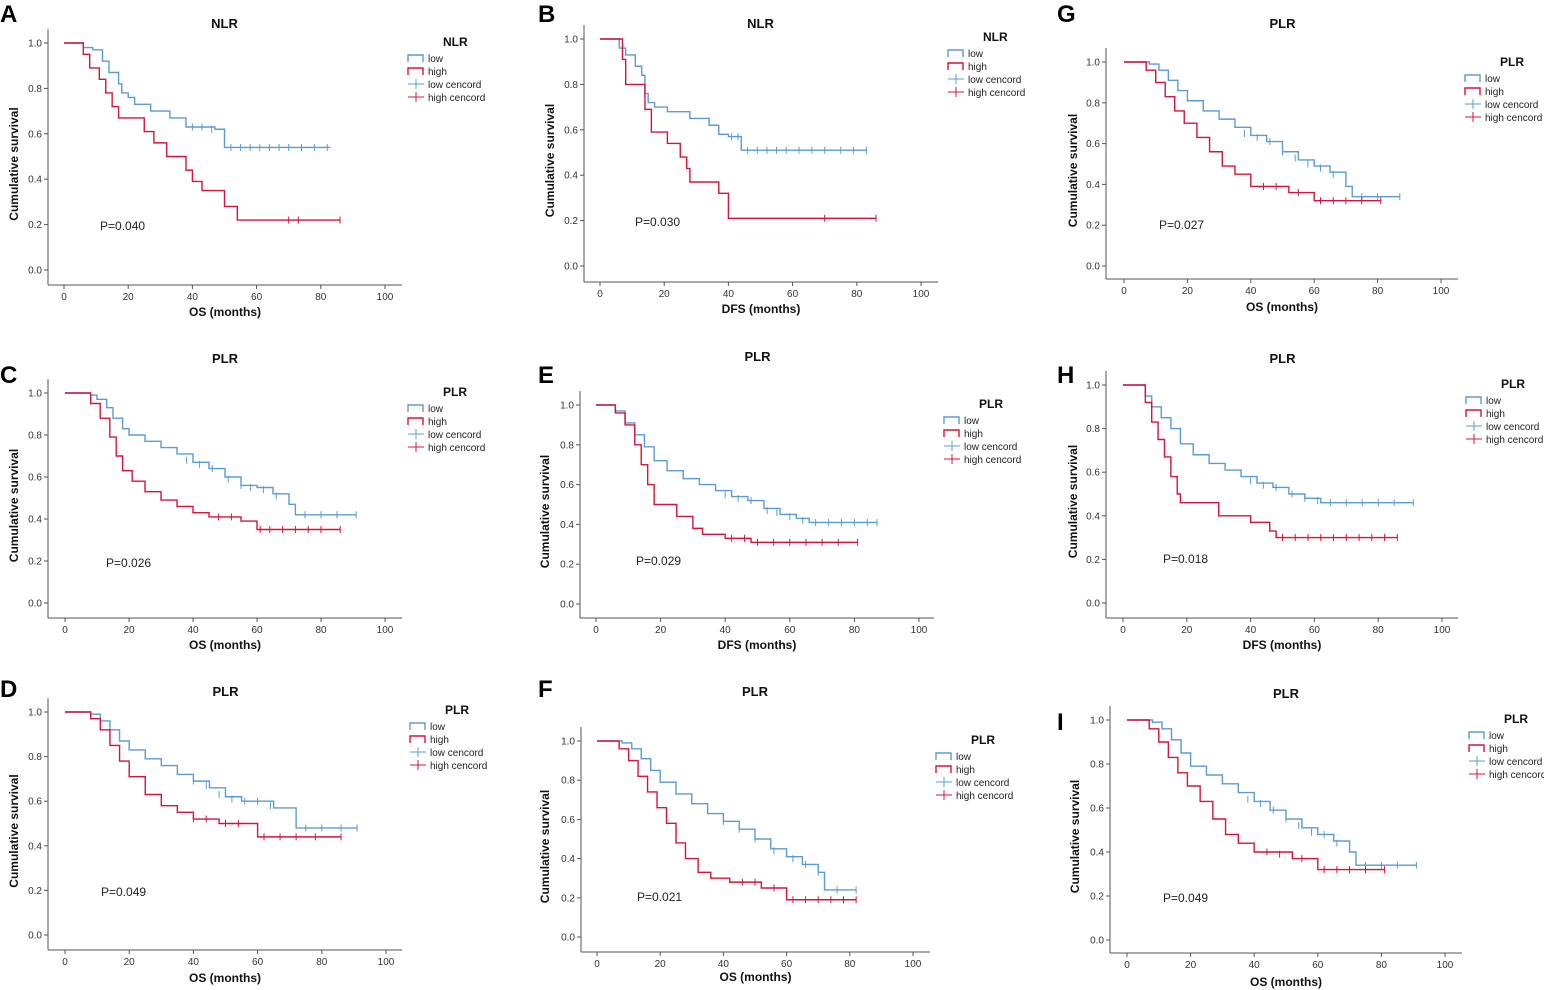  What do you see at coordinates (757, 645) in the screenshot?
I see `x-axis-label: DFS (months)` at bounding box center [757, 645].